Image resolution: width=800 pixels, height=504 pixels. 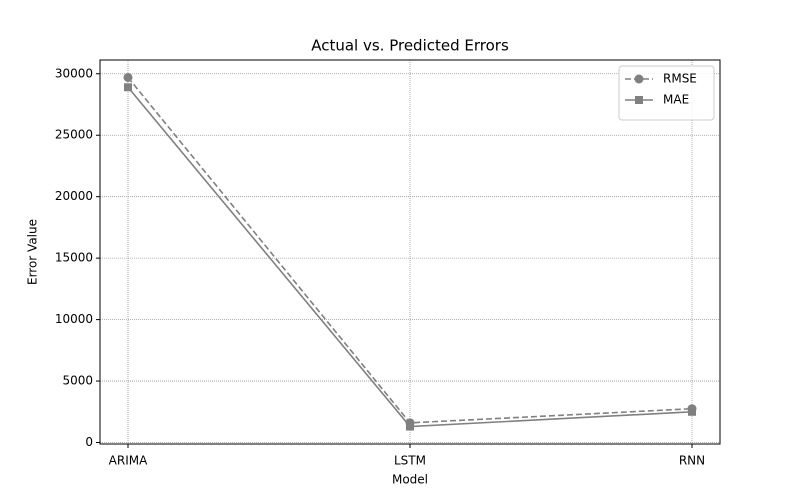 What do you see at coordinates (74, 258) in the screenshot?
I see `y-tick-label: 15000` at bounding box center [74, 258].